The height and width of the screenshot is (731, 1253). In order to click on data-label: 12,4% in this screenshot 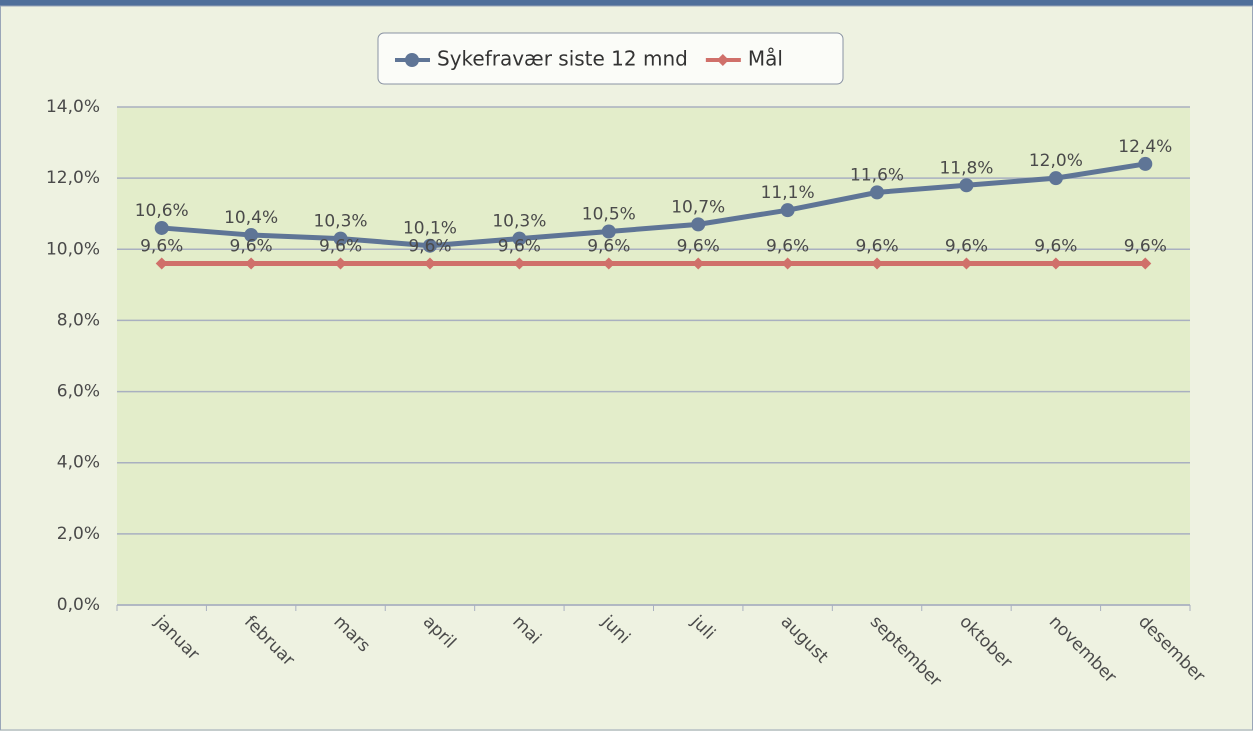, I will do `click(1145, 147)`.